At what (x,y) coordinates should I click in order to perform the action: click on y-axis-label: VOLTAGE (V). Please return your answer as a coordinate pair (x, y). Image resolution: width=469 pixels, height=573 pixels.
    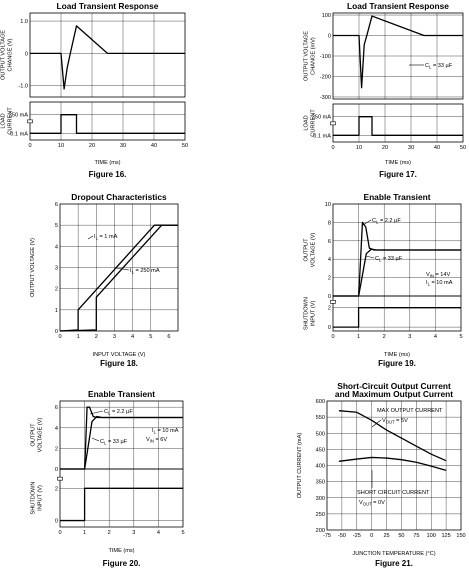
    Looking at the image, I should click on (41, 435).